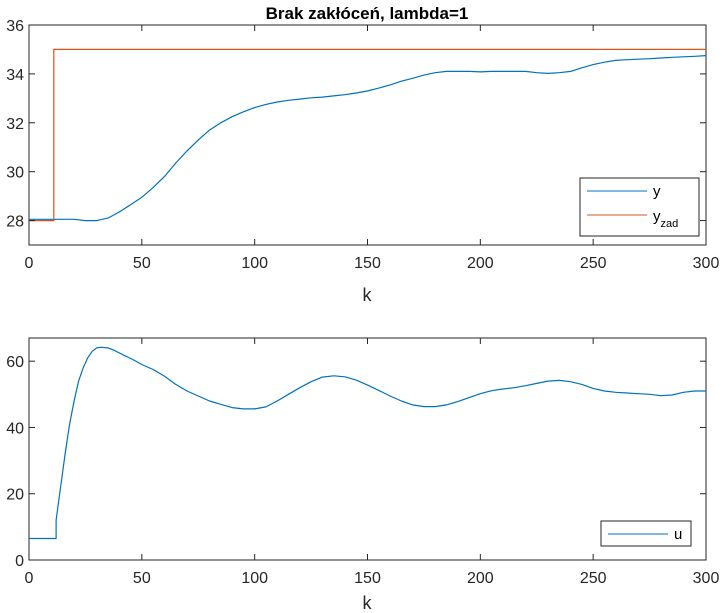 This screenshot has width=724, height=613. I want to click on top-x-tick-label: 250, so click(593, 263).